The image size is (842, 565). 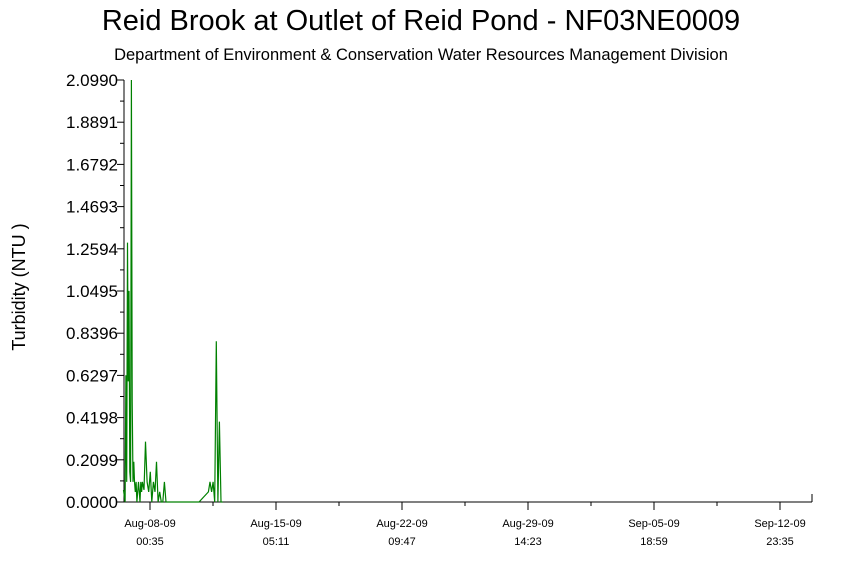 I want to click on y-tick-label: 2.0990, so click(x=92, y=80).